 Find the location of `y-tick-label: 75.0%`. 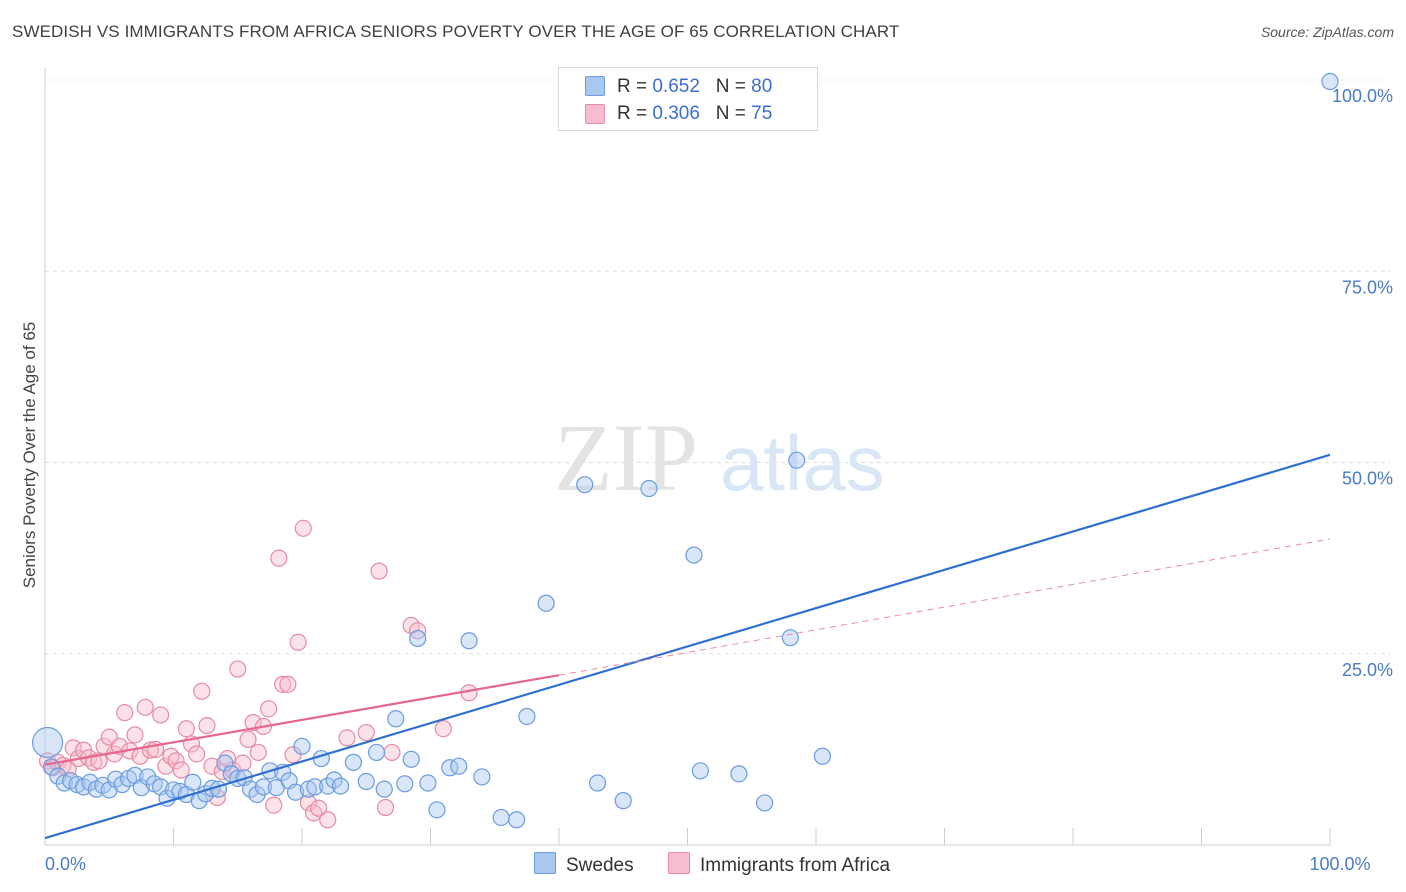

y-tick-label: 75.0% is located at coordinates (1367, 287).